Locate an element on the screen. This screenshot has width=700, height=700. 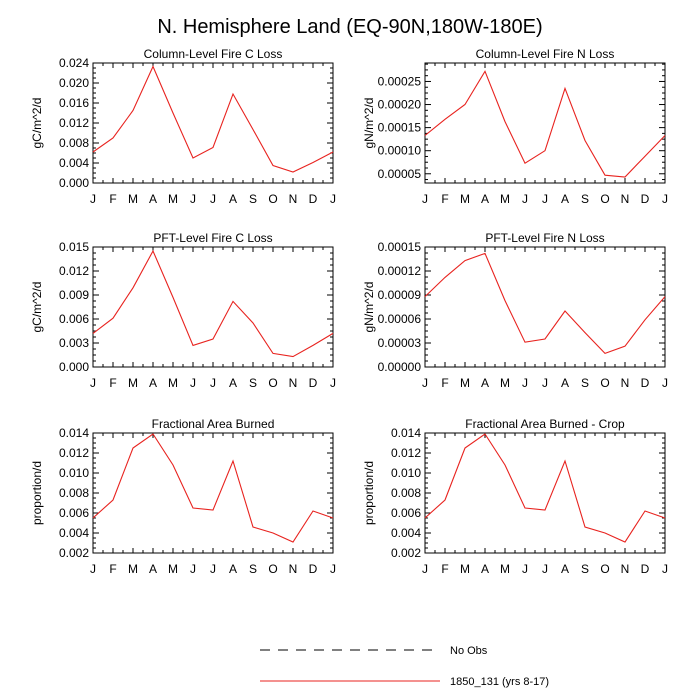
y-tick-label: 0.00006 is located at coordinates (400, 319).